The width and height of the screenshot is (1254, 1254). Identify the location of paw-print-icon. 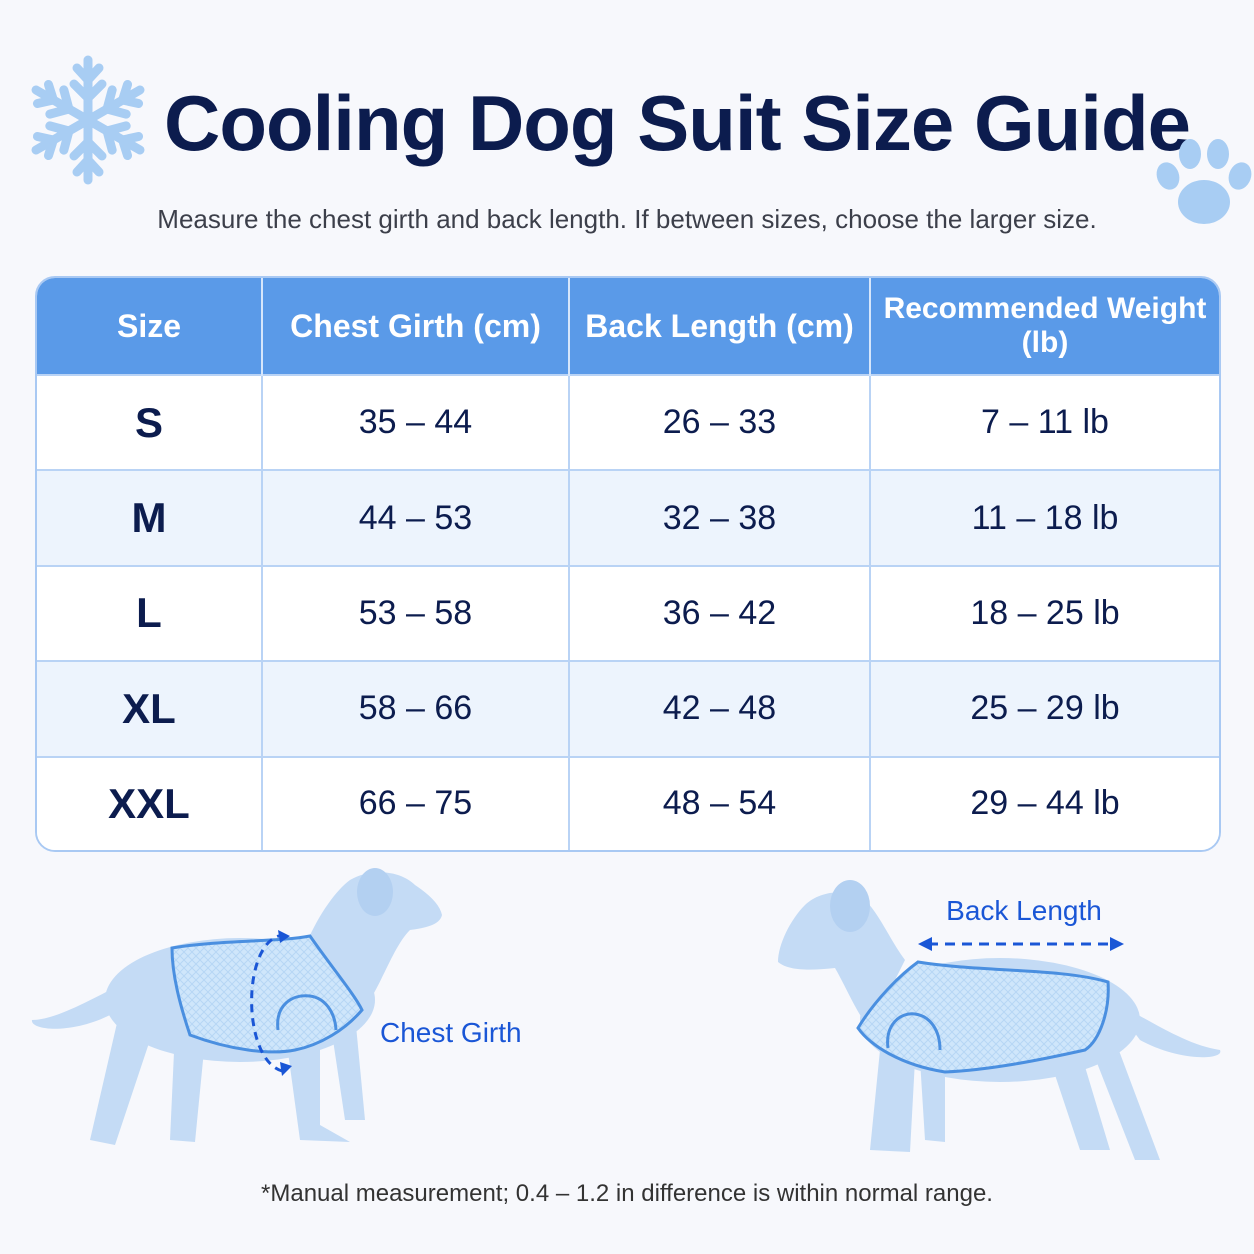
(1204, 181).